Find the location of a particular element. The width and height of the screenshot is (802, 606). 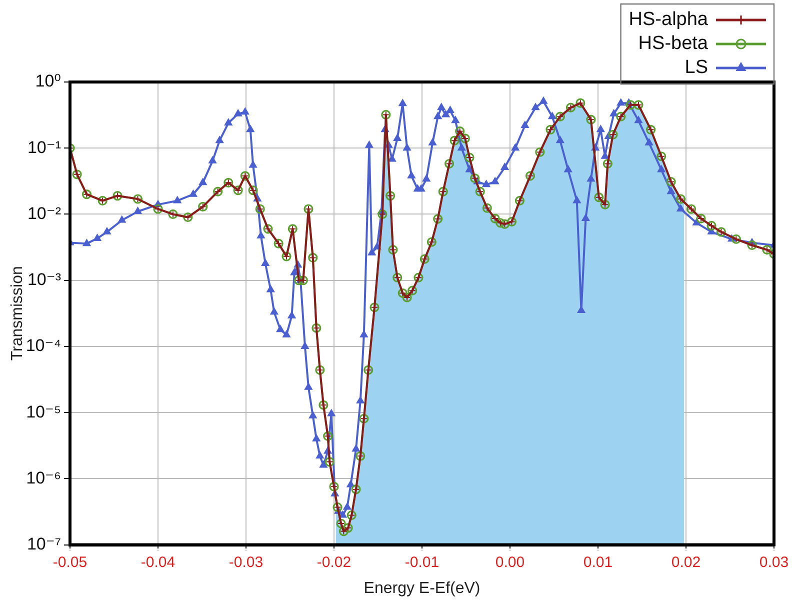

y-tick-label: 10⁻² is located at coordinates (44, 213).